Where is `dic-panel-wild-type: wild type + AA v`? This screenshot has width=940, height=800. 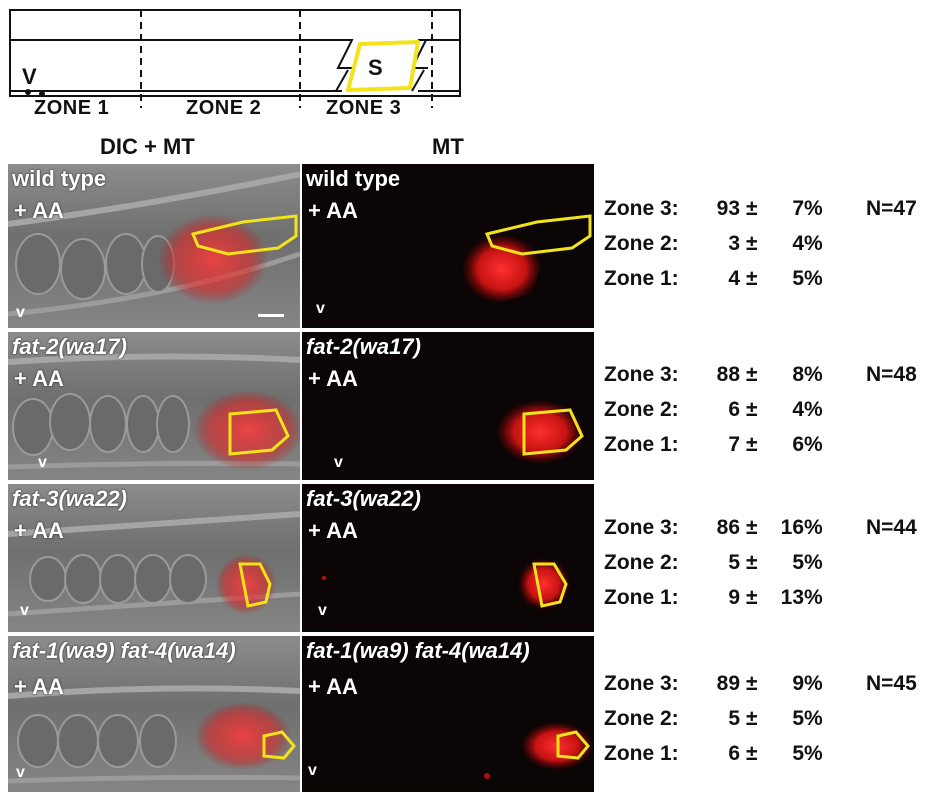 dic-panel-wild-type: wild type + AA v is located at coordinates (154, 246).